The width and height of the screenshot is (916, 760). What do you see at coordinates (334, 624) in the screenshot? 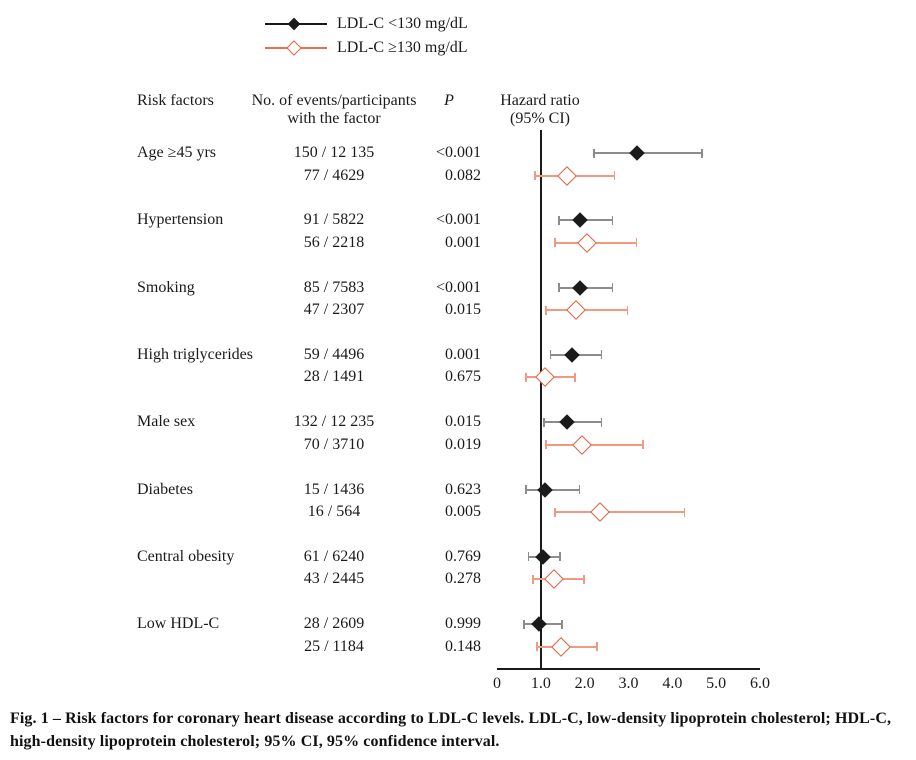
I see `events-value: 28 / 2609` at bounding box center [334, 624].